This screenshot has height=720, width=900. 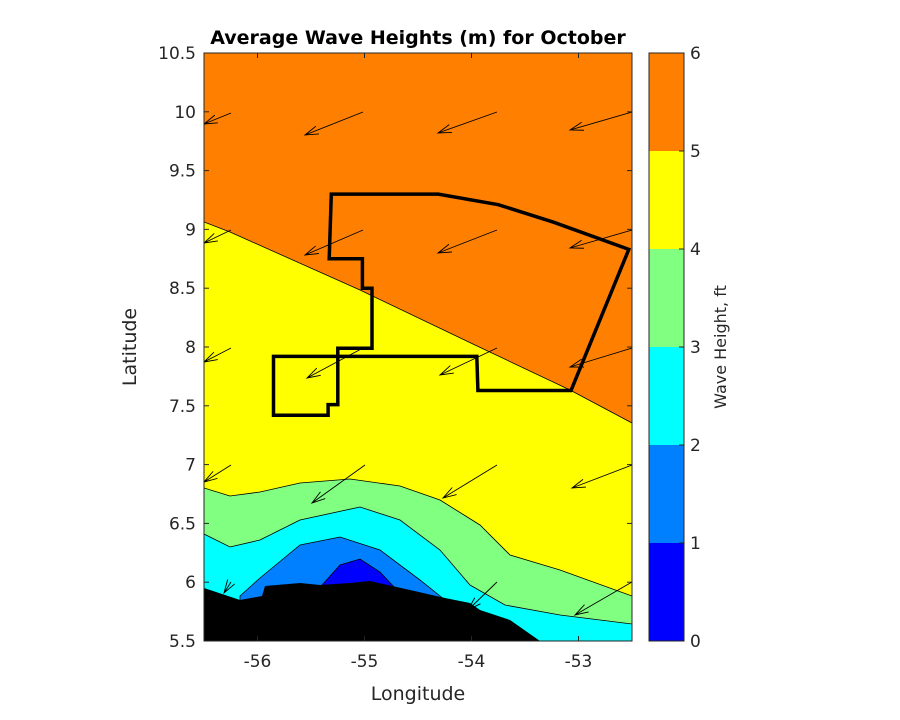 I want to click on colorbar-tick-label: 6, so click(x=695, y=54).